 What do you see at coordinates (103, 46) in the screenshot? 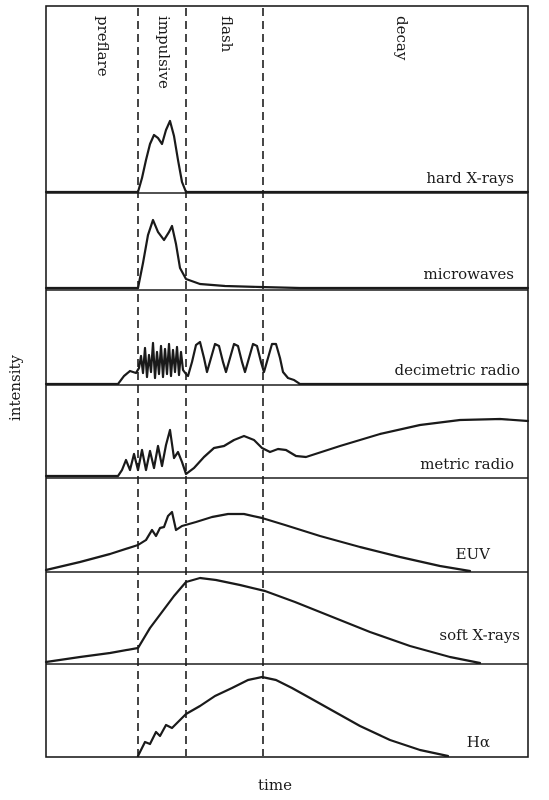
I see `phase-label-preflare: preflare` at bounding box center [103, 46].